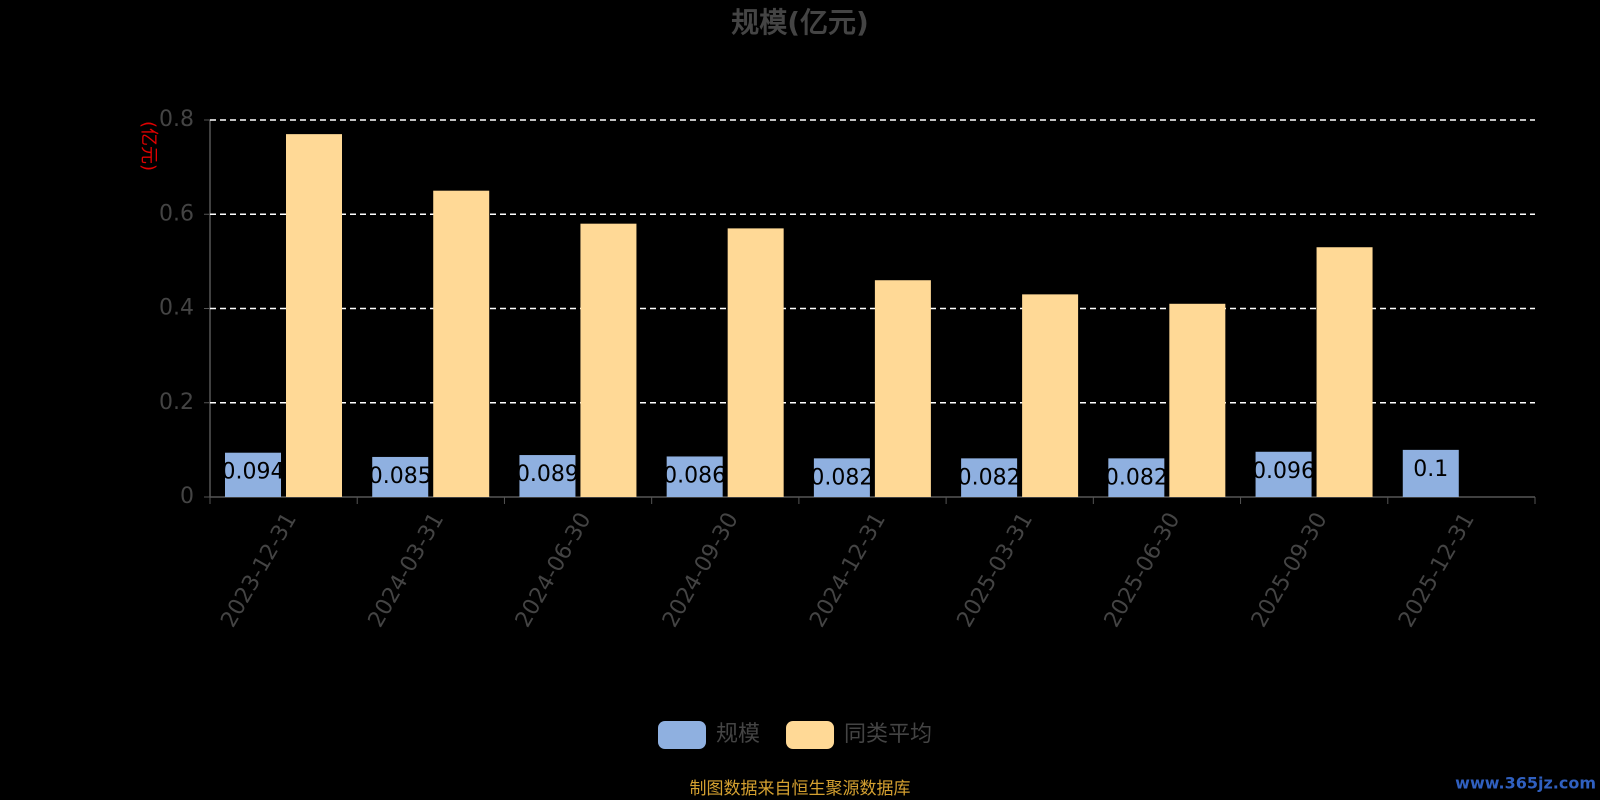  I want to click on watermark: www.365jz.com, so click(1525, 783).